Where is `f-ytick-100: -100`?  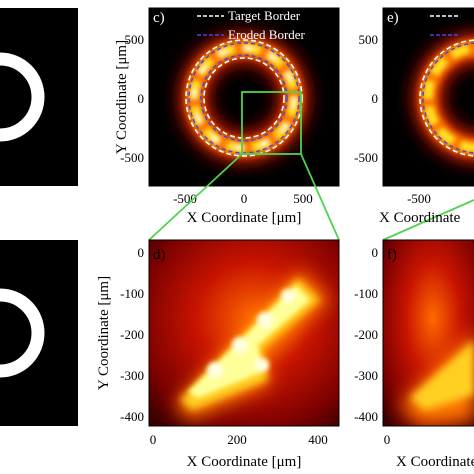
f-ytick-100: -100 is located at coordinates (366, 293).